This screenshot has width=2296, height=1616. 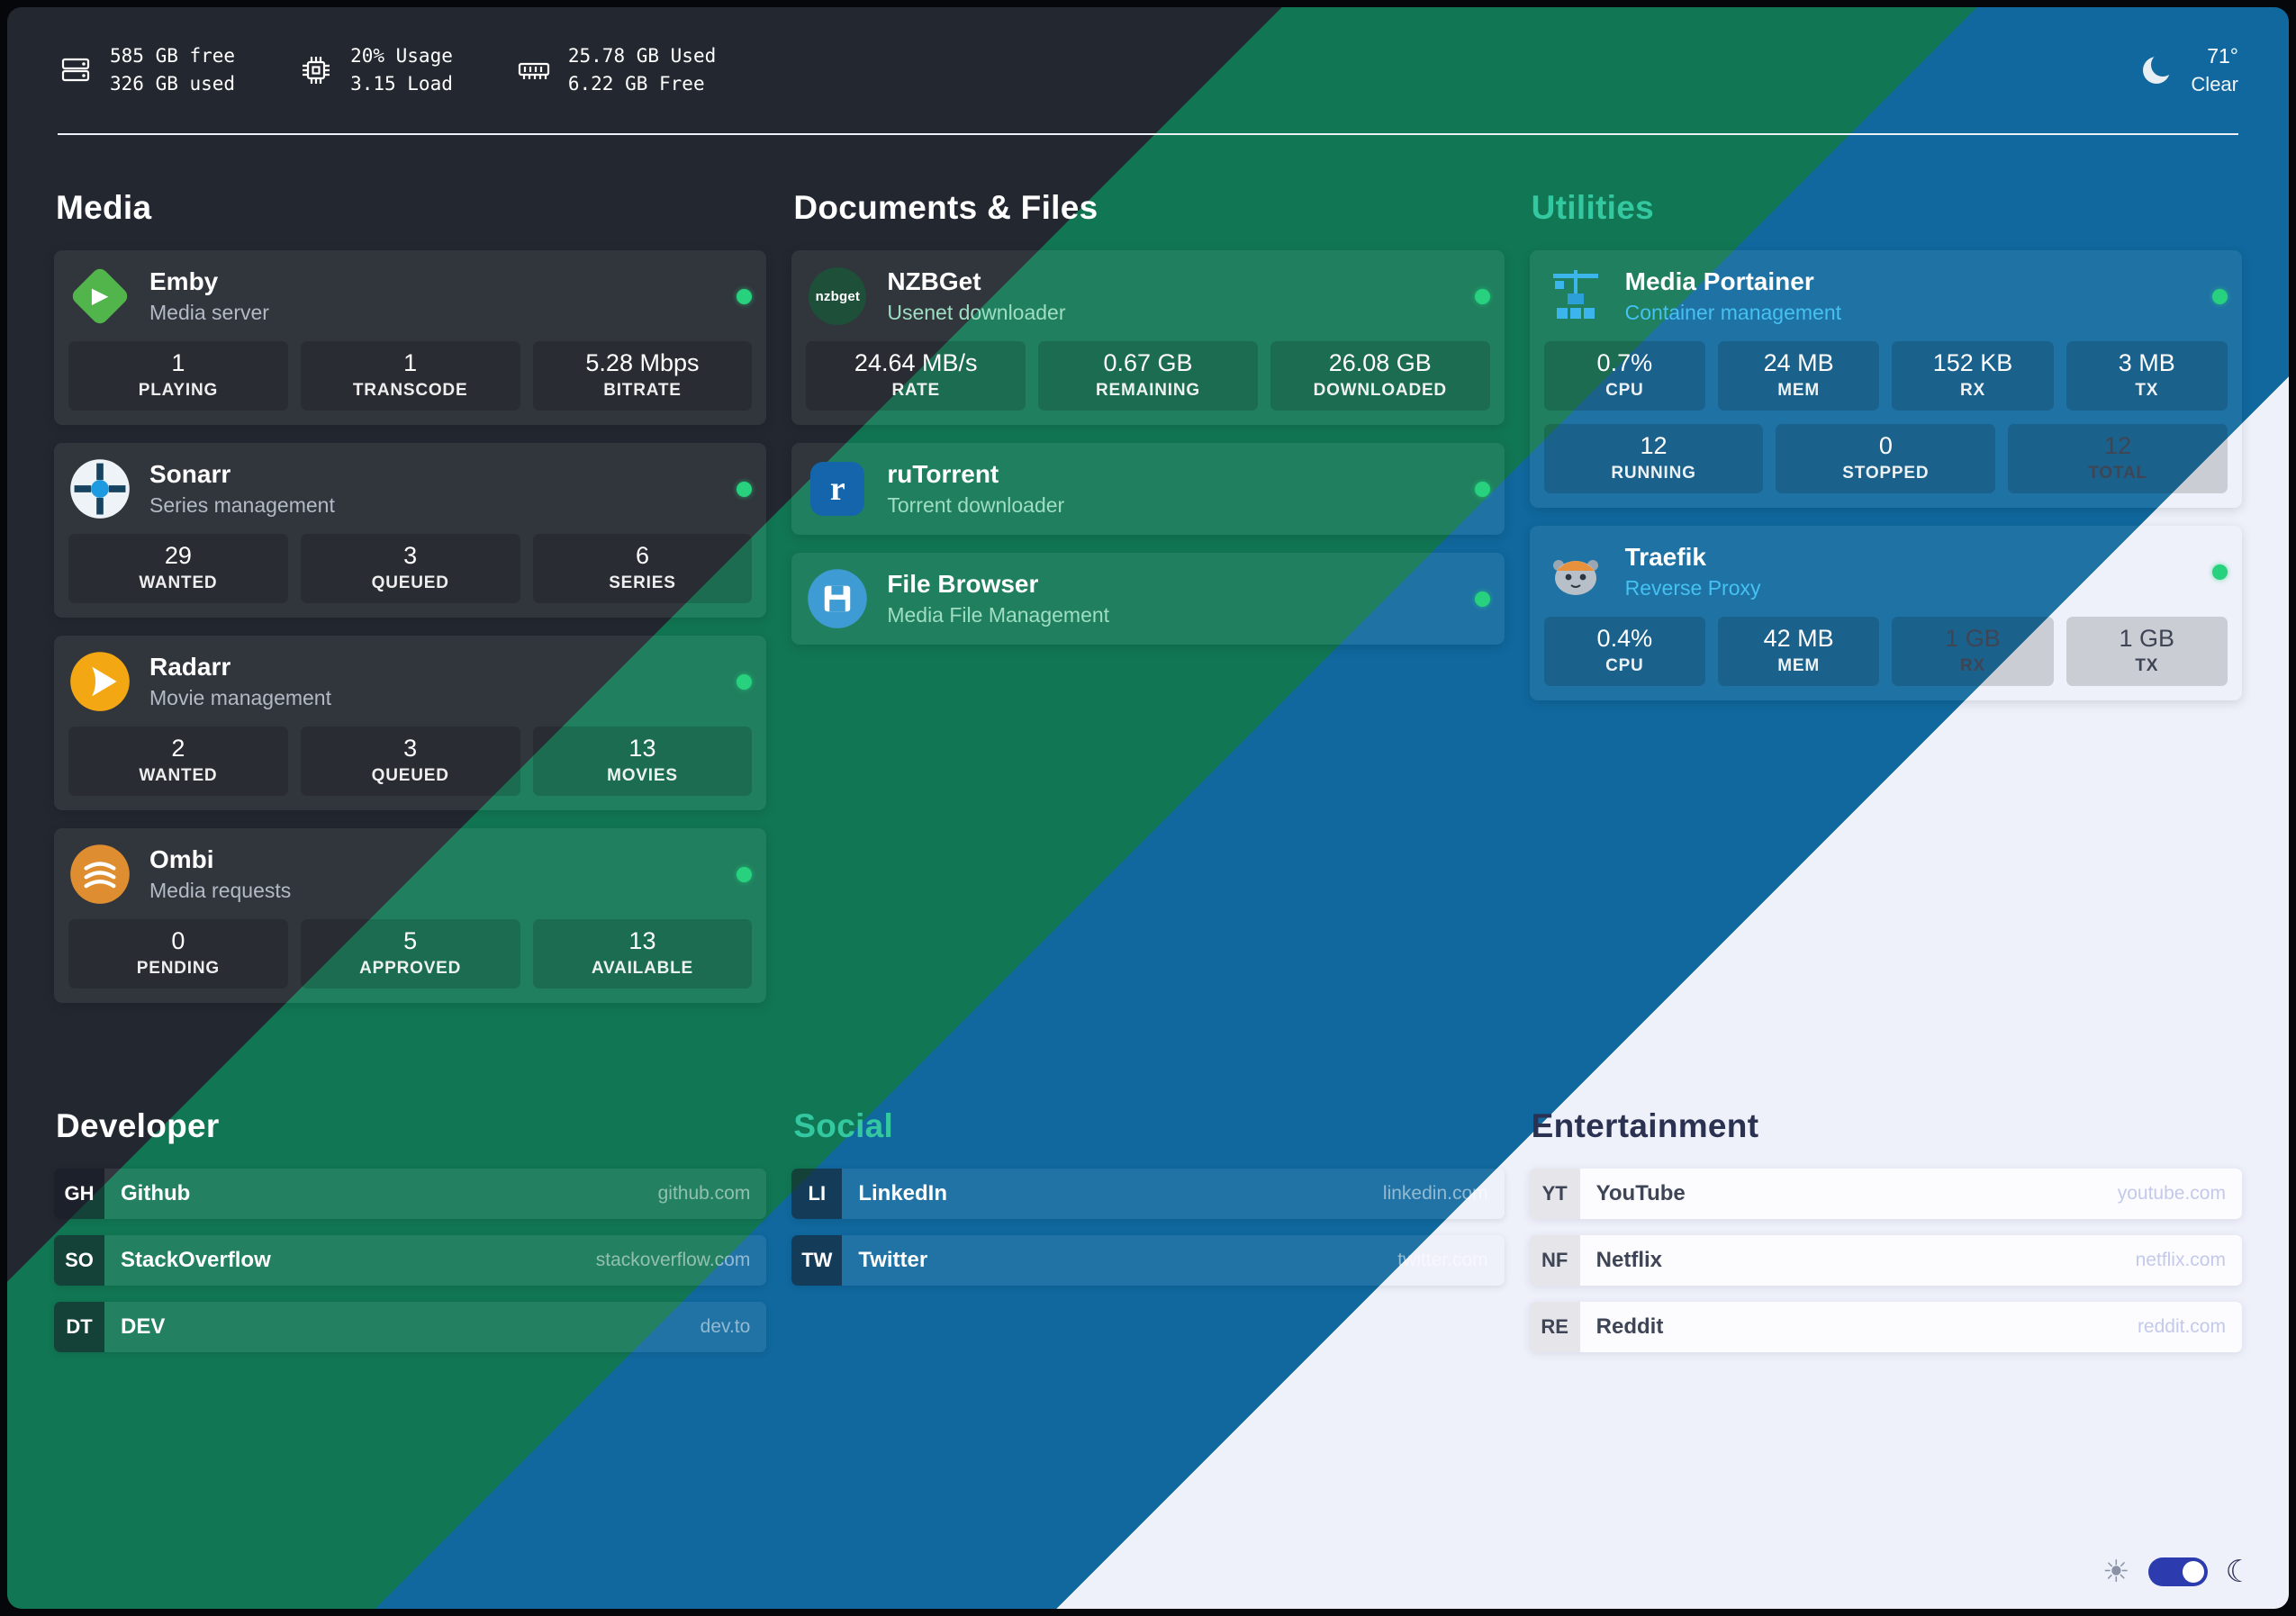 What do you see at coordinates (1148, 599) in the screenshot?
I see `service-card-filebrowser: File Browser Media File Management` at bounding box center [1148, 599].